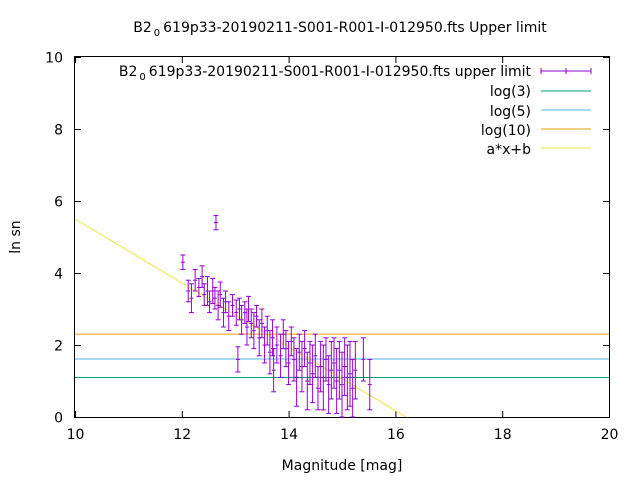 Image resolution: width=640 pixels, height=480 pixels. What do you see at coordinates (58, 347) in the screenshot?
I see `y-tick-label: 2` at bounding box center [58, 347].